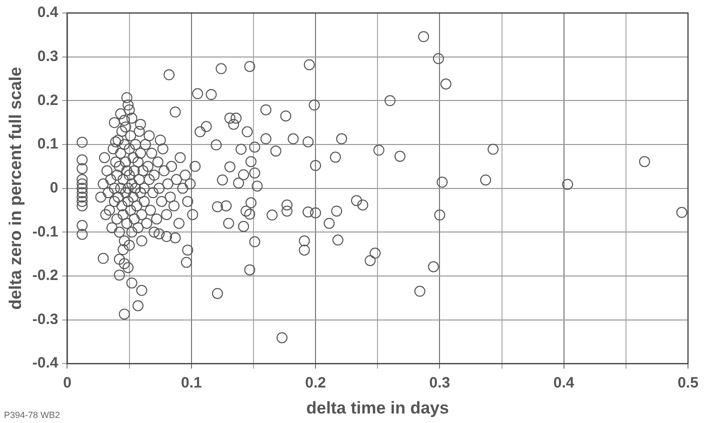  What do you see at coordinates (564, 383) in the screenshot?
I see `x-tick-label: 0.4` at bounding box center [564, 383].